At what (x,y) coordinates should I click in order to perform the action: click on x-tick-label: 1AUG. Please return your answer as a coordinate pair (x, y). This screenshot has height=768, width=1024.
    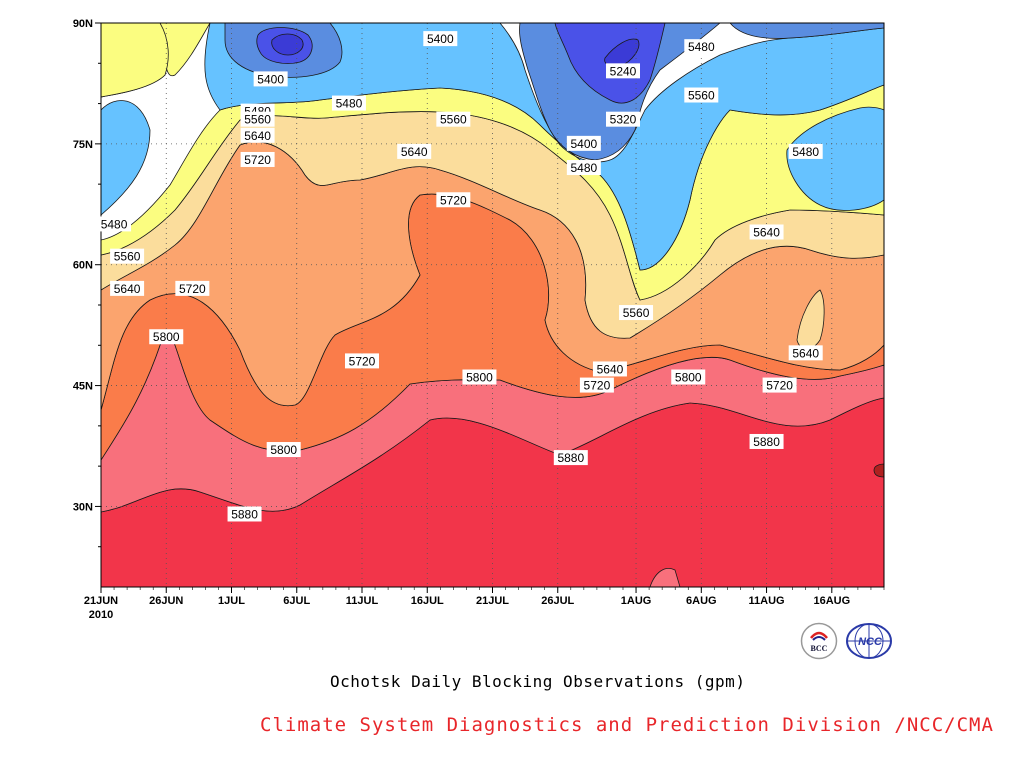
    Looking at the image, I should click on (636, 601).